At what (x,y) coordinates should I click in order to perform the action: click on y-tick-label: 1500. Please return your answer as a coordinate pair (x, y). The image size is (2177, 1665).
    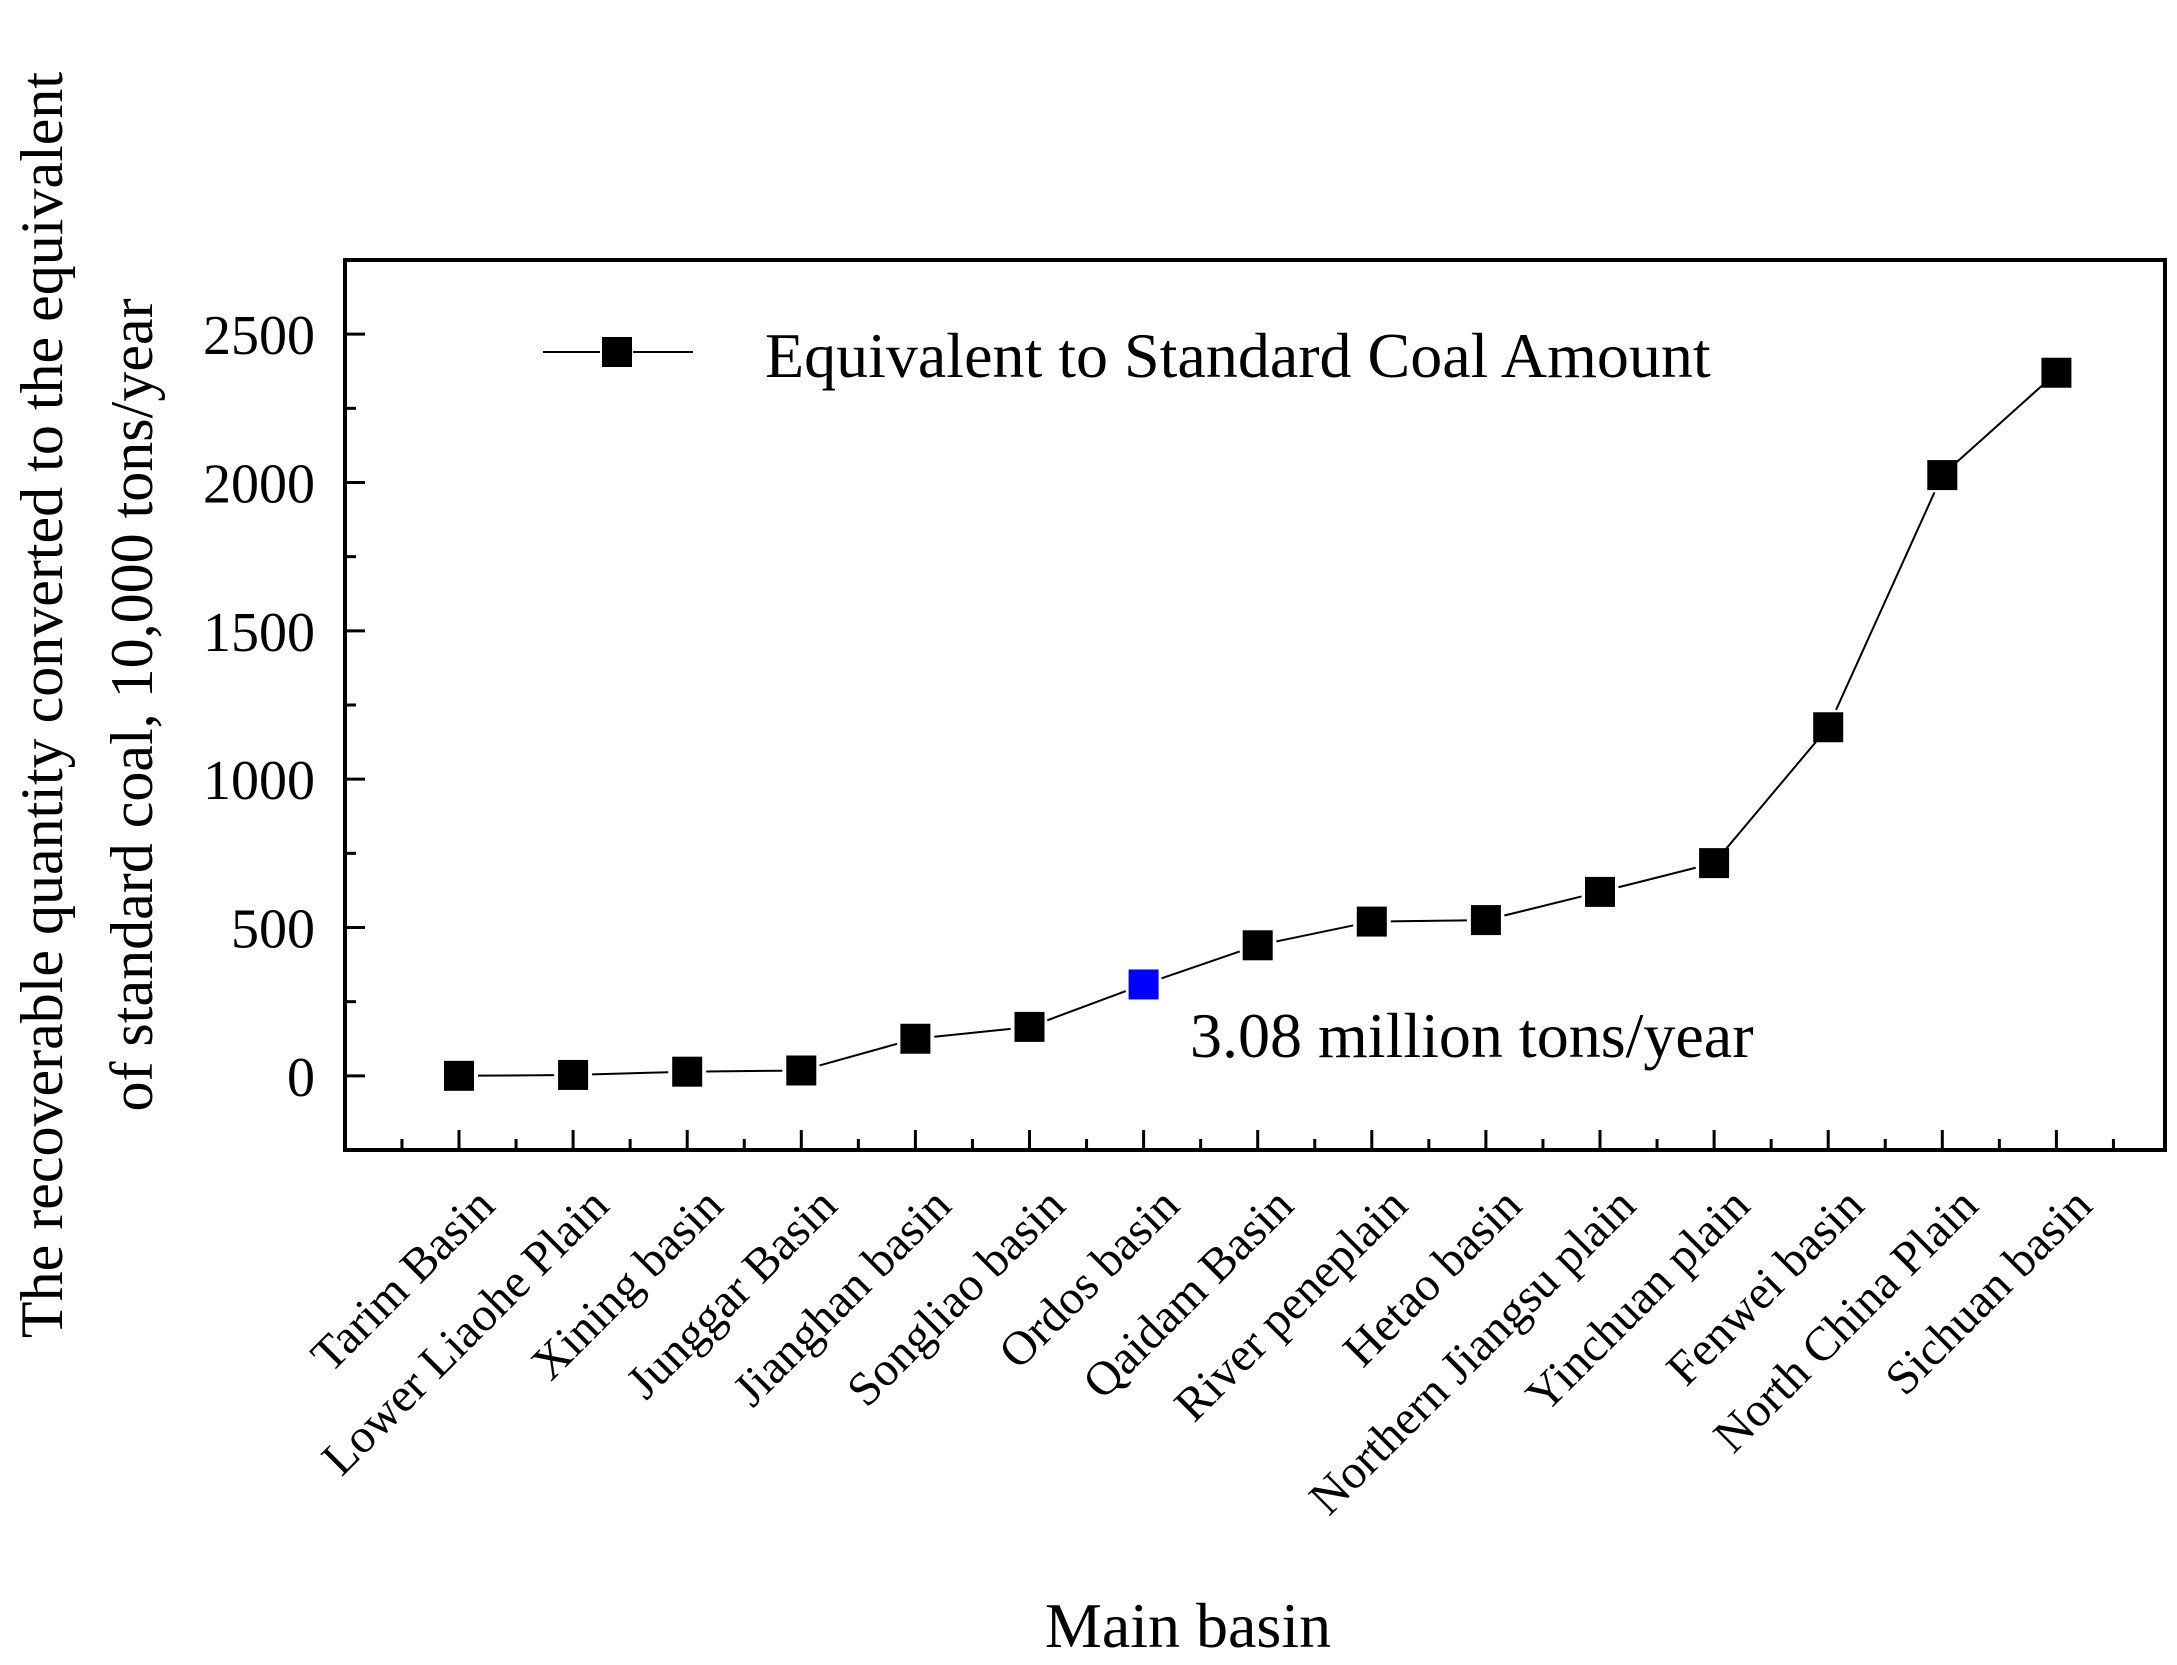
    Looking at the image, I should click on (259, 633).